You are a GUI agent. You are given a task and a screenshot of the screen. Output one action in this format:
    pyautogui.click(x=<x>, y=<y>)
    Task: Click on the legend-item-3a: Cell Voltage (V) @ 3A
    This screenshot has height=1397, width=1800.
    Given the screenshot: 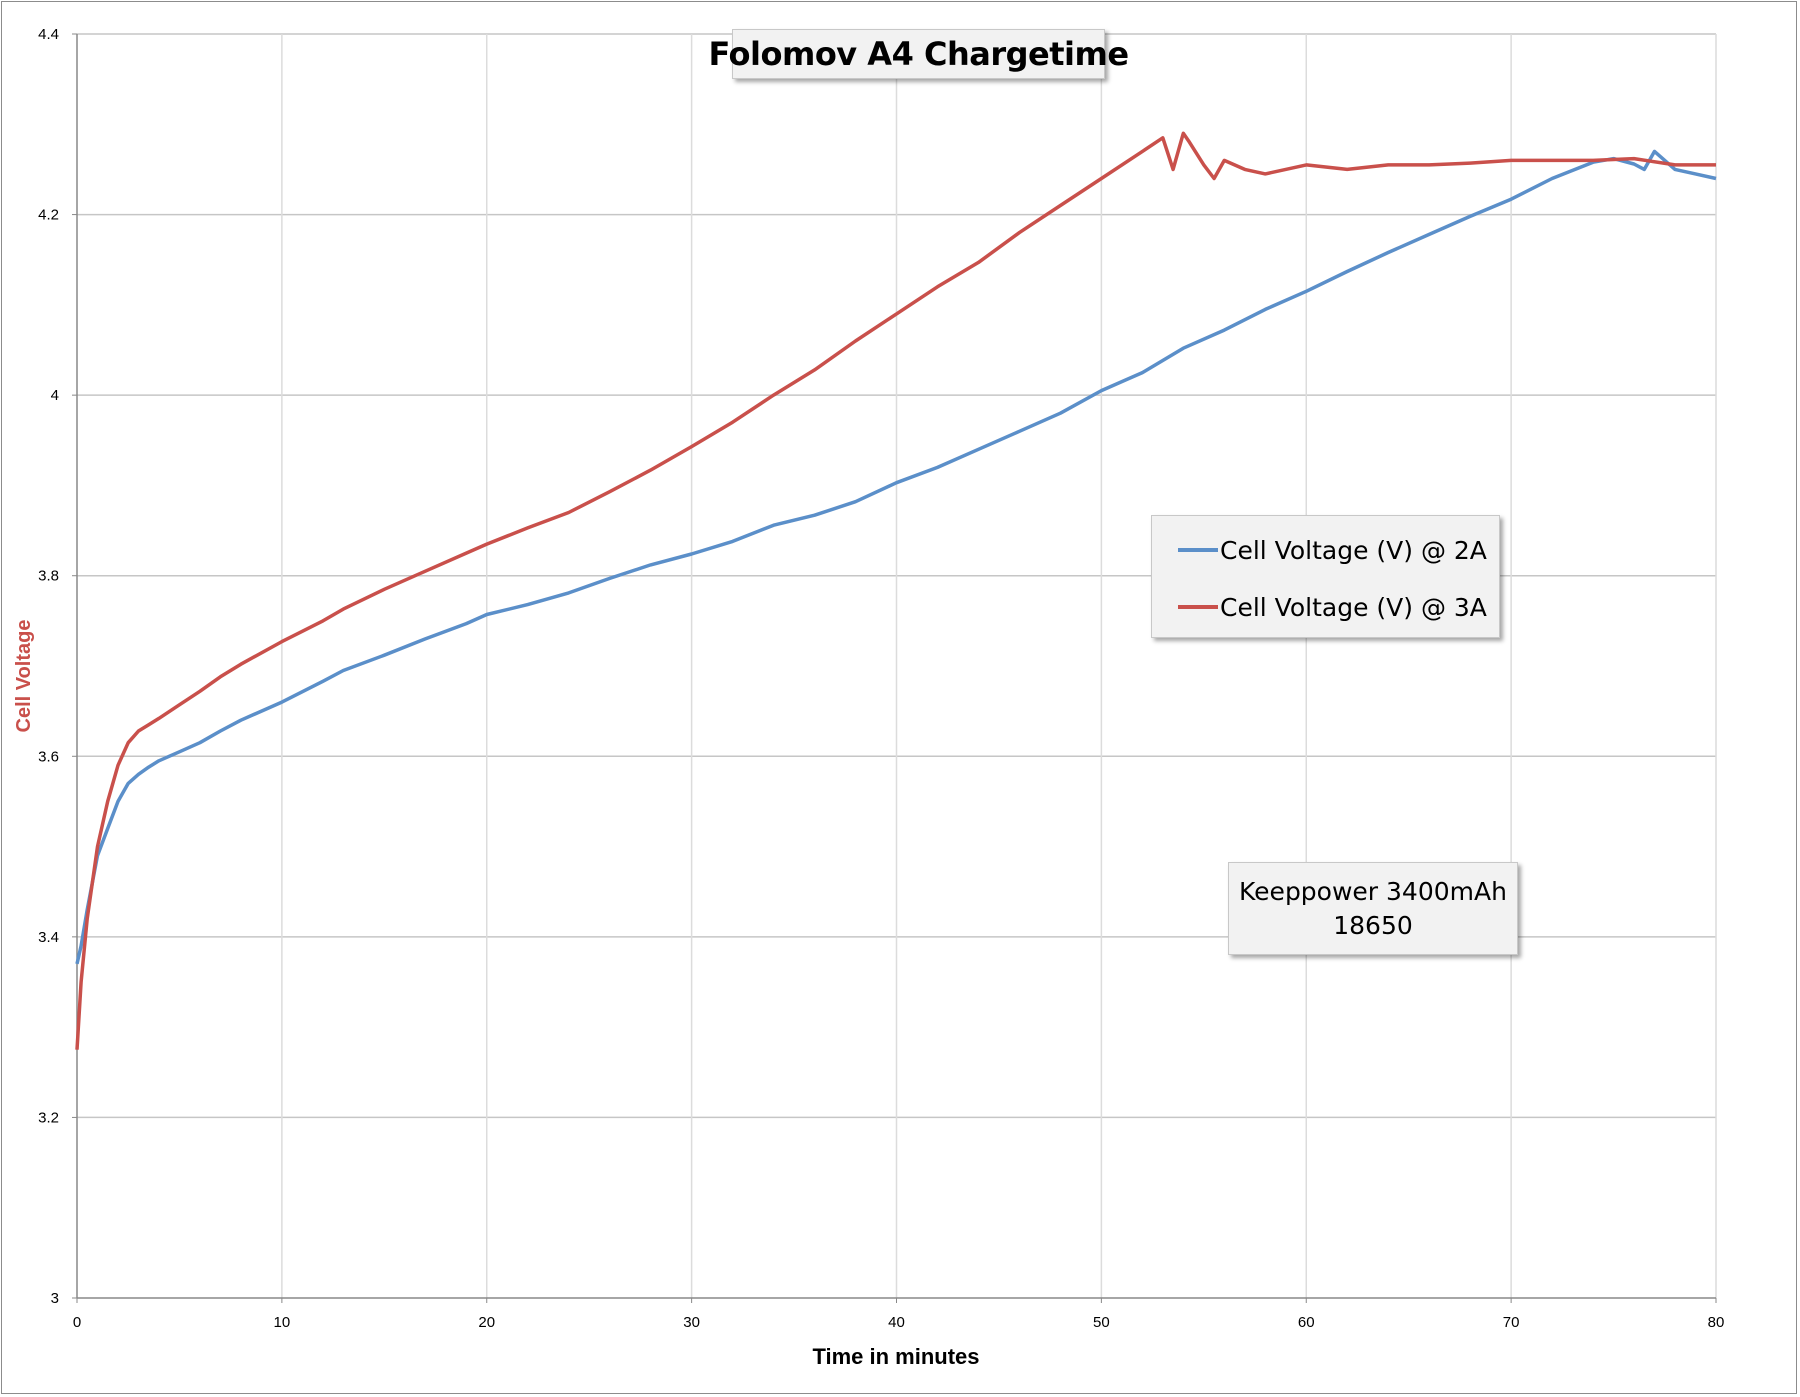 What is the action you would take?
    pyautogui.click(x=1332, y=607)
    